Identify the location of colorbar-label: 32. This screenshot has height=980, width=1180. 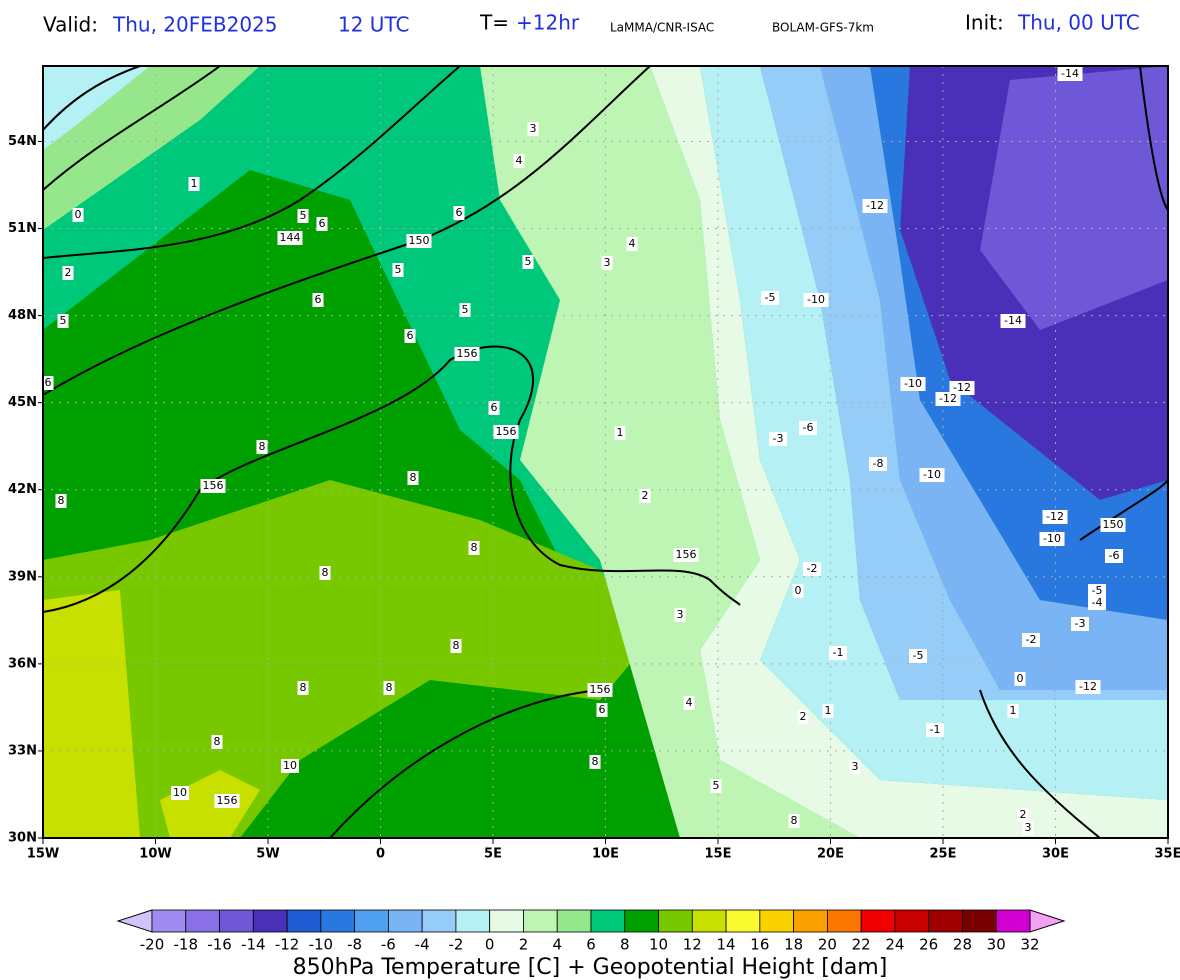
(1029, 945).